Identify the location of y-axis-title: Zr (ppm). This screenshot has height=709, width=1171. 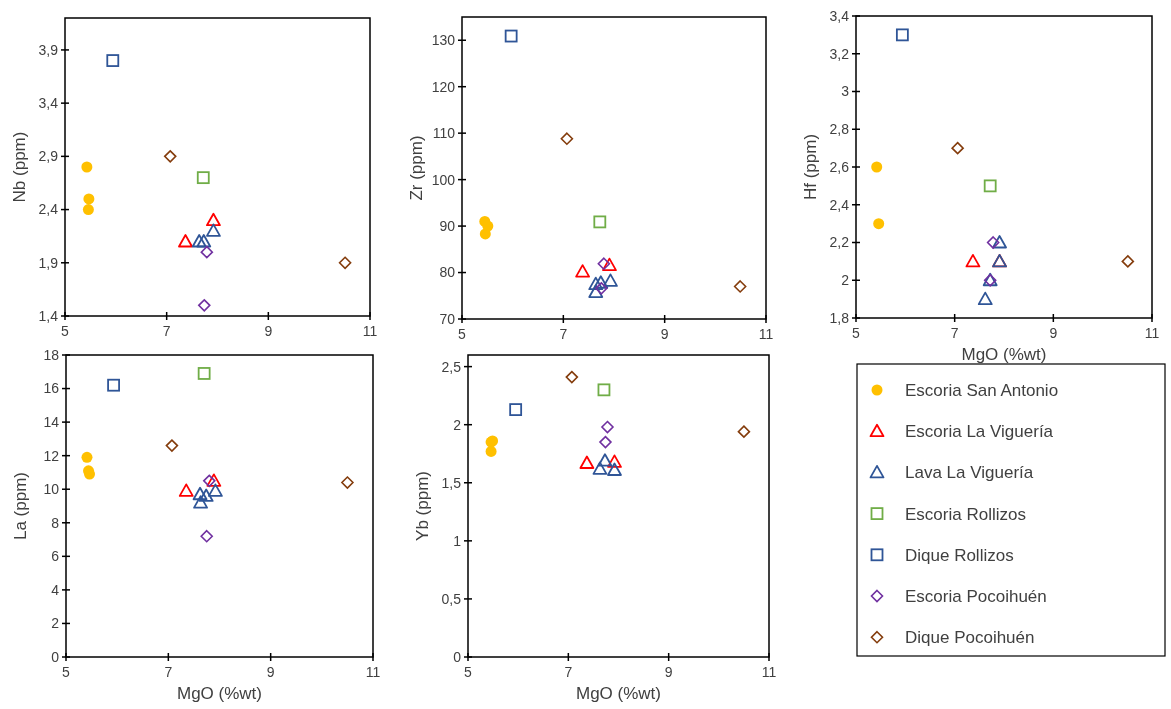
(416, 168).